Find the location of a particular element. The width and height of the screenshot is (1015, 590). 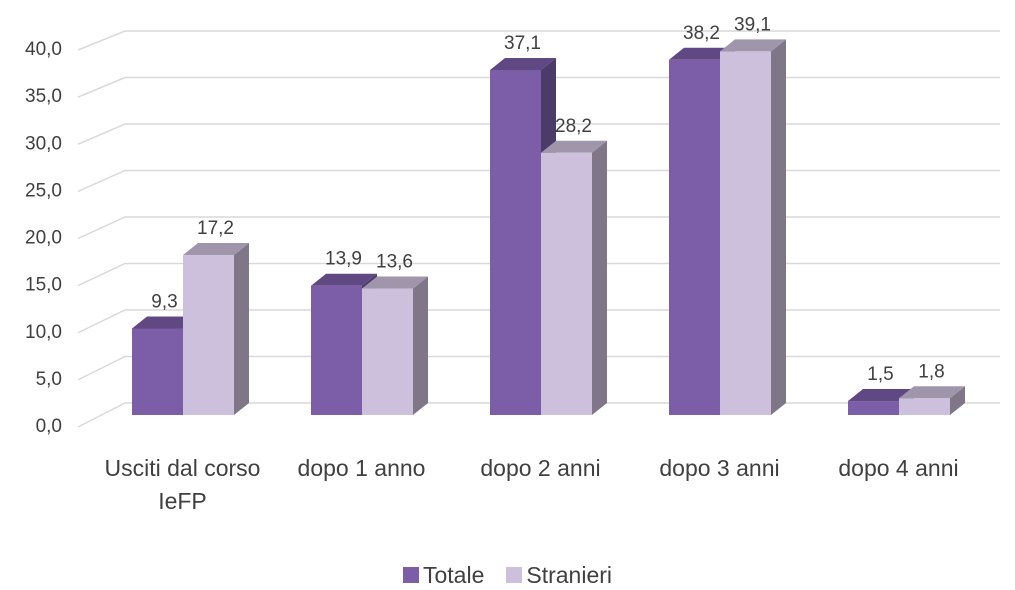

y-tick-label: 15,0 is located at coordinates (43, 285).